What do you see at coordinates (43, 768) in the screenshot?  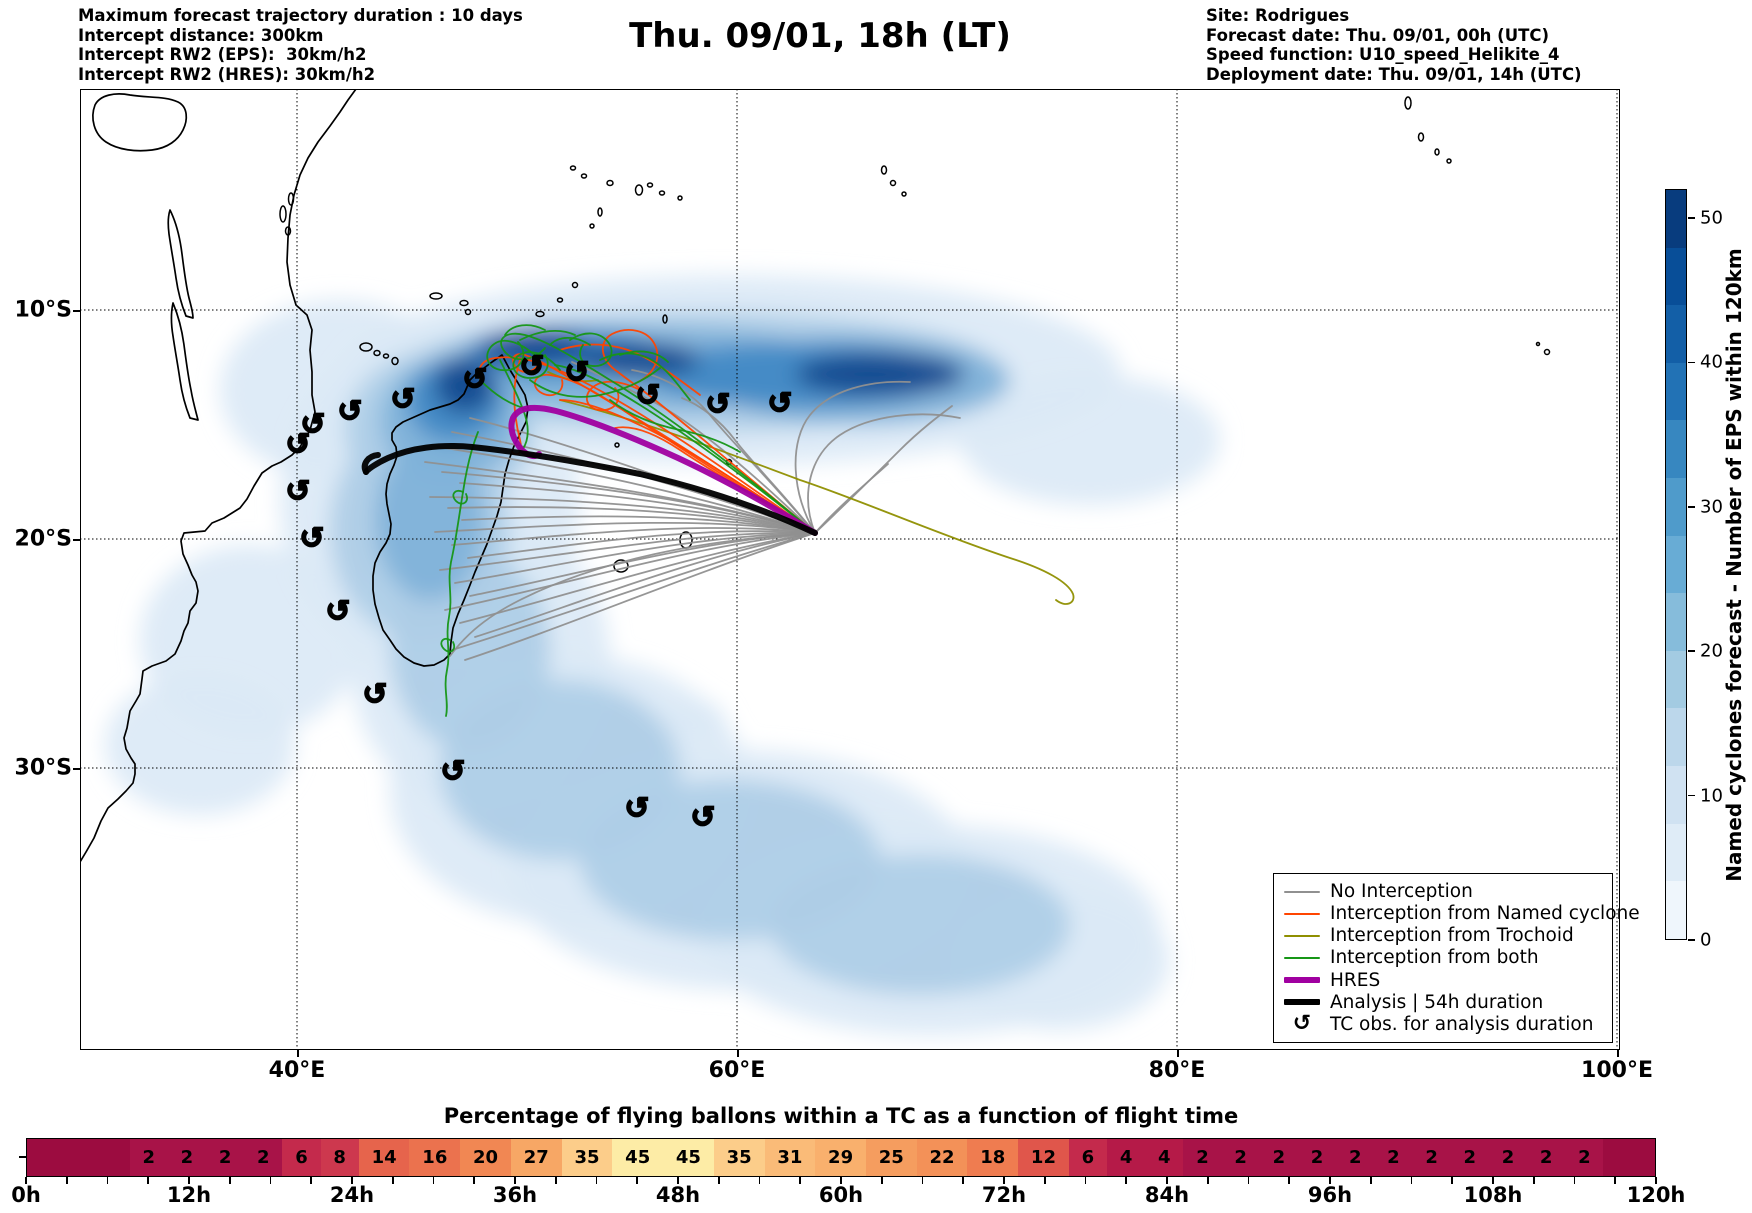 I see `lat-tick-label: 30°S` at bounding box center [43, 768].